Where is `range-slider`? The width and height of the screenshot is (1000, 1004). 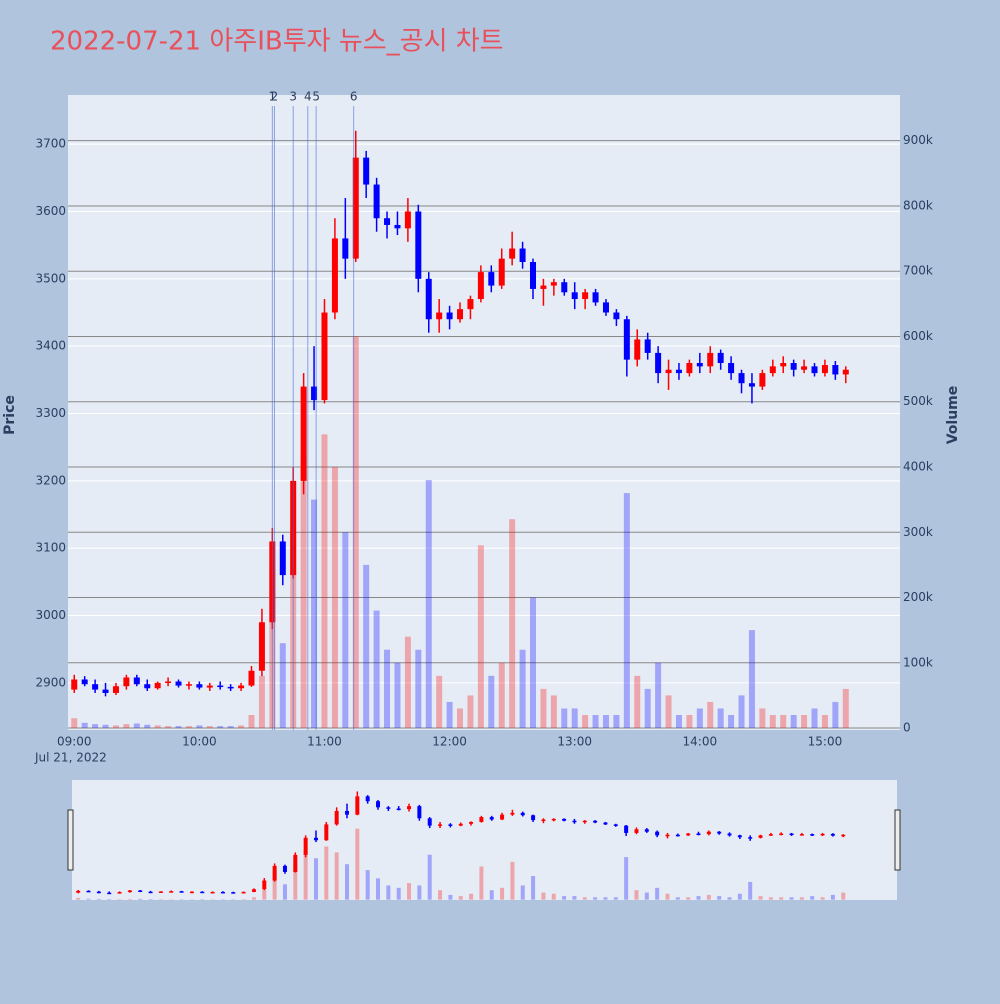 range-slider is located at coordinates (484, 840).